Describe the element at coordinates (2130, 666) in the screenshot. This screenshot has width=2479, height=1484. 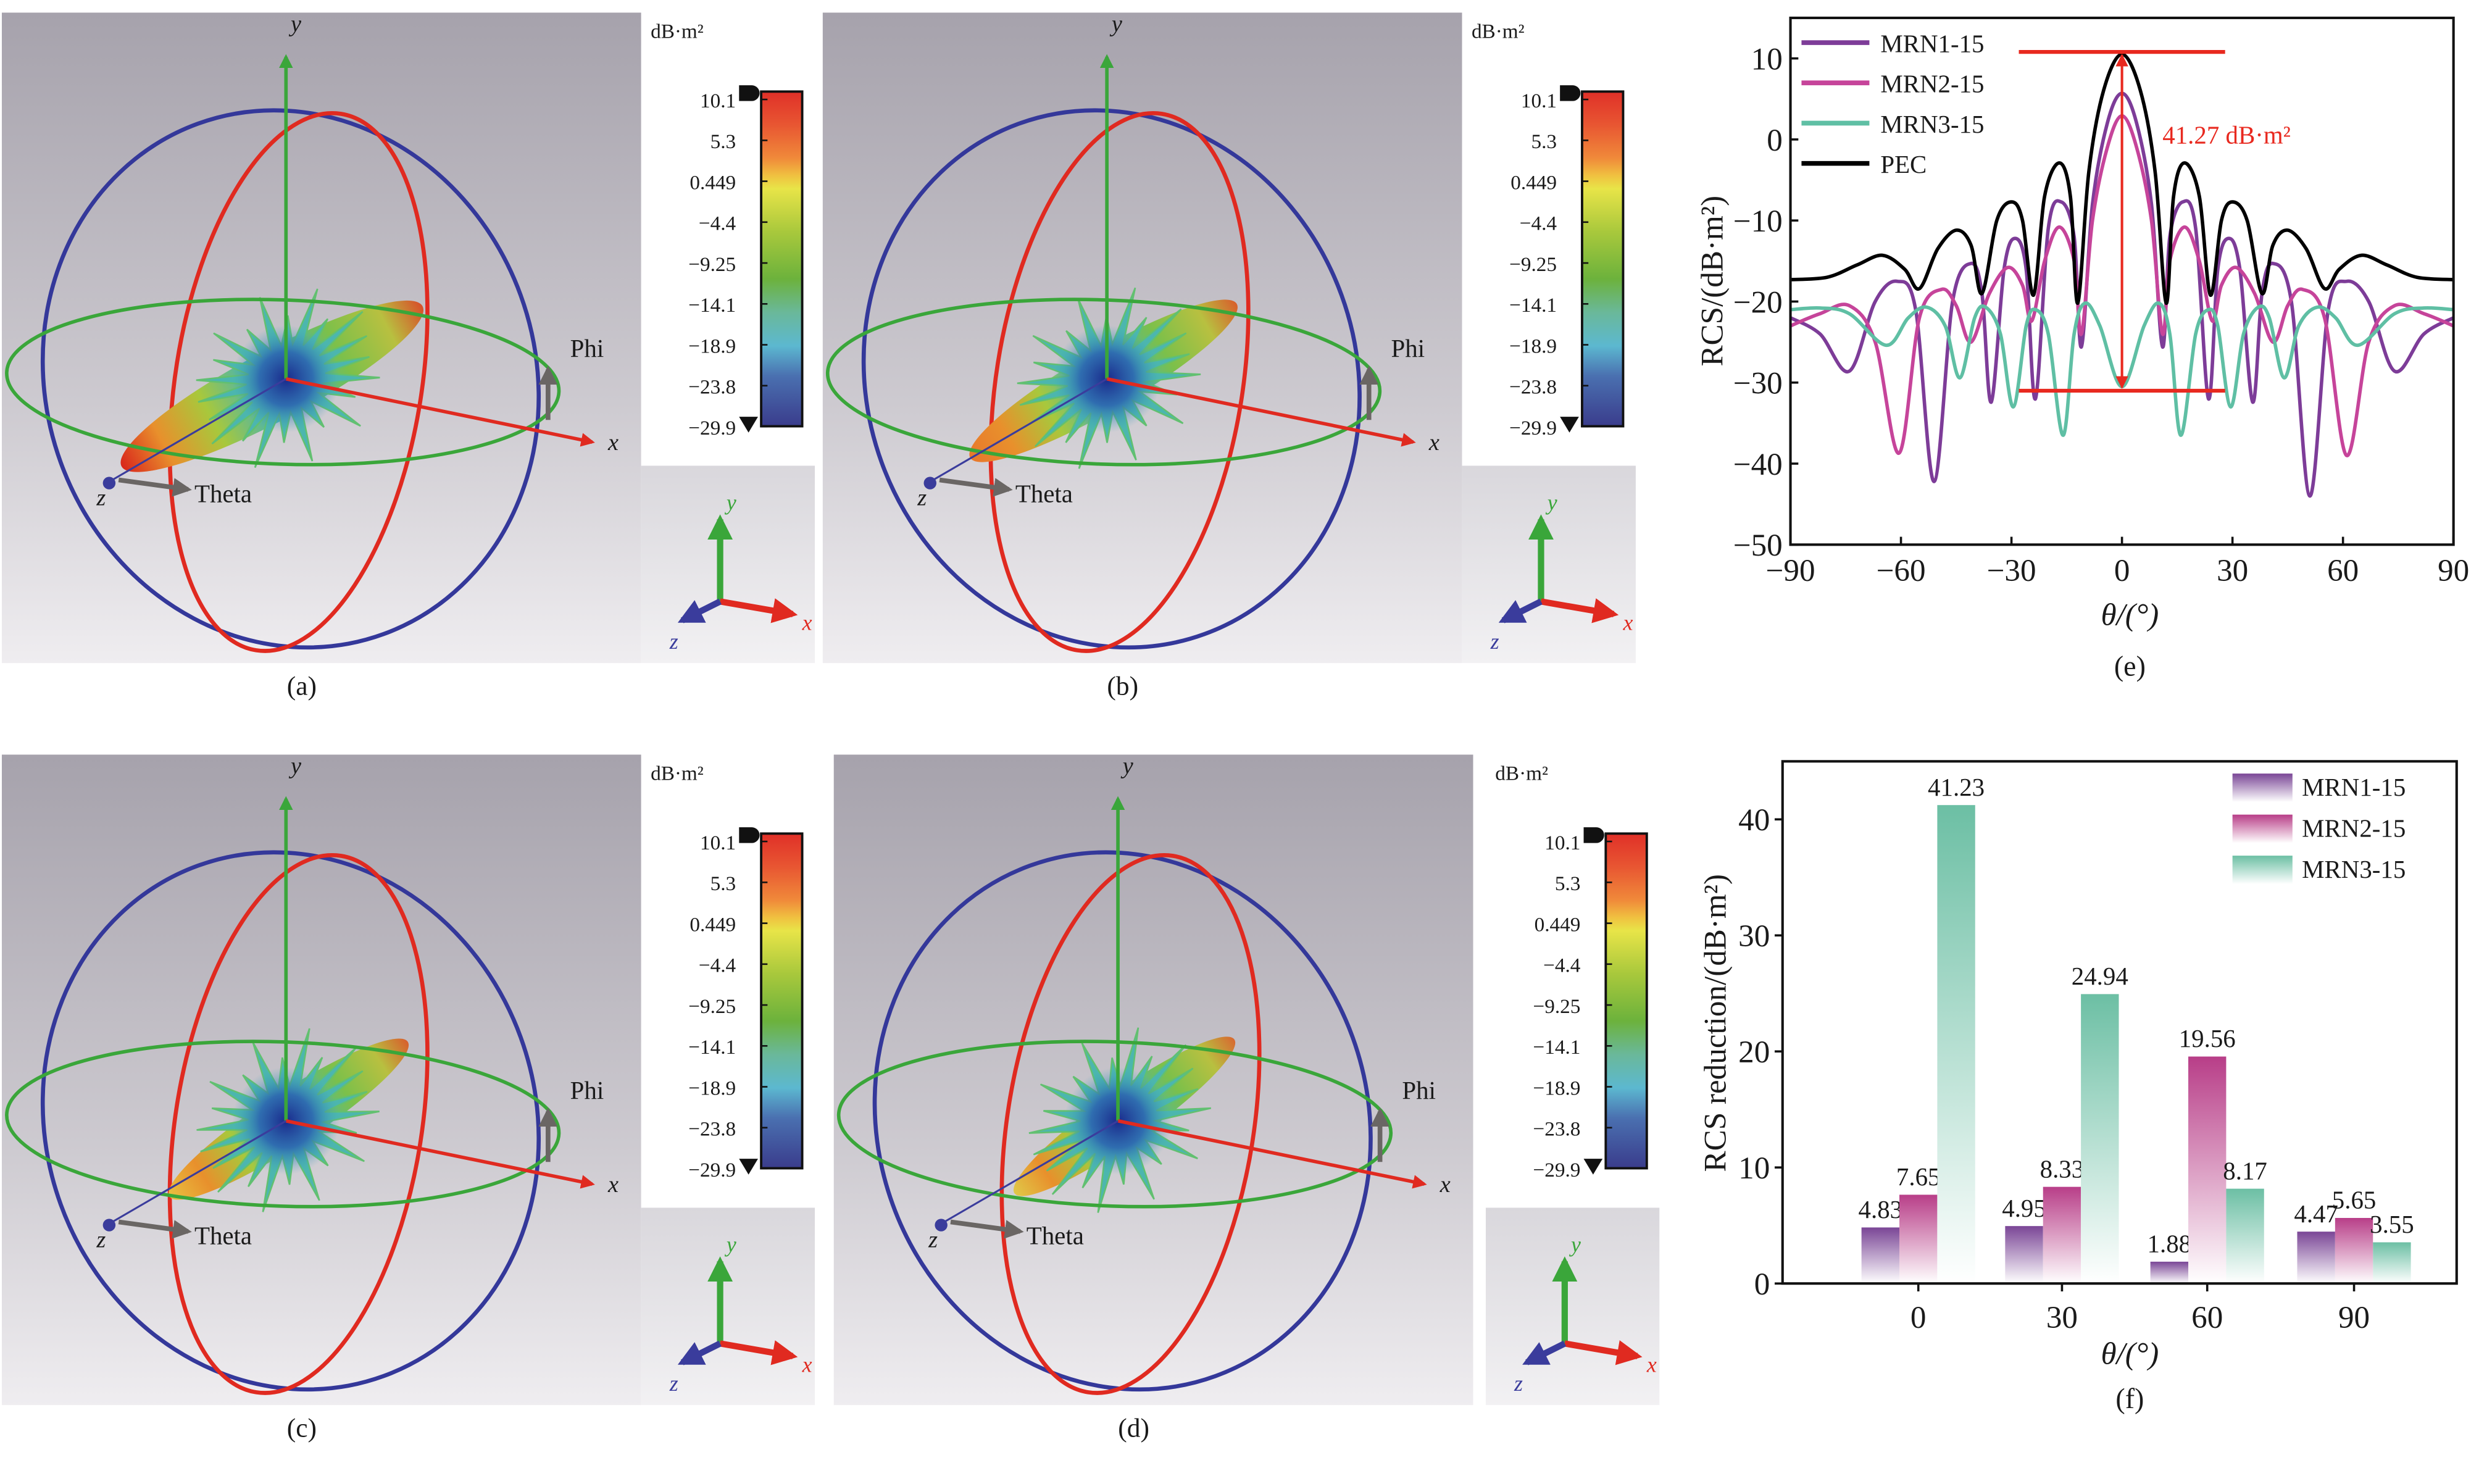
I see `chart-caption: (e)` at that location.